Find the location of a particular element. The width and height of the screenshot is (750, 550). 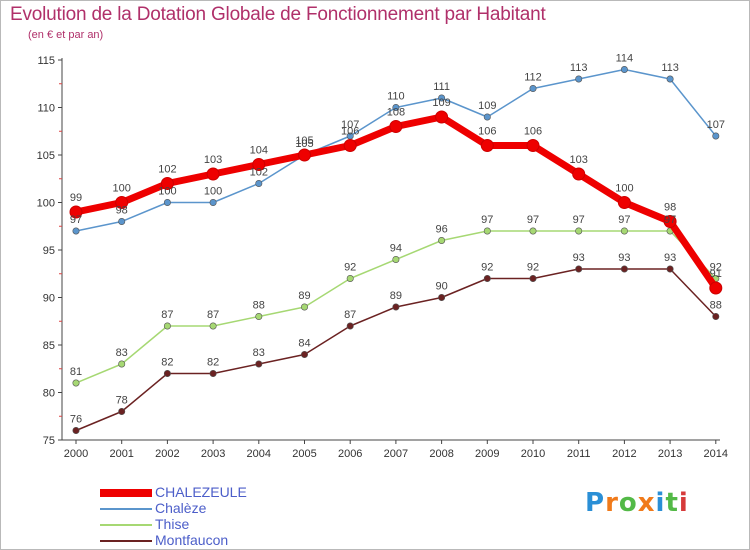

logo-letter: r is located at coordinates (612, 503).